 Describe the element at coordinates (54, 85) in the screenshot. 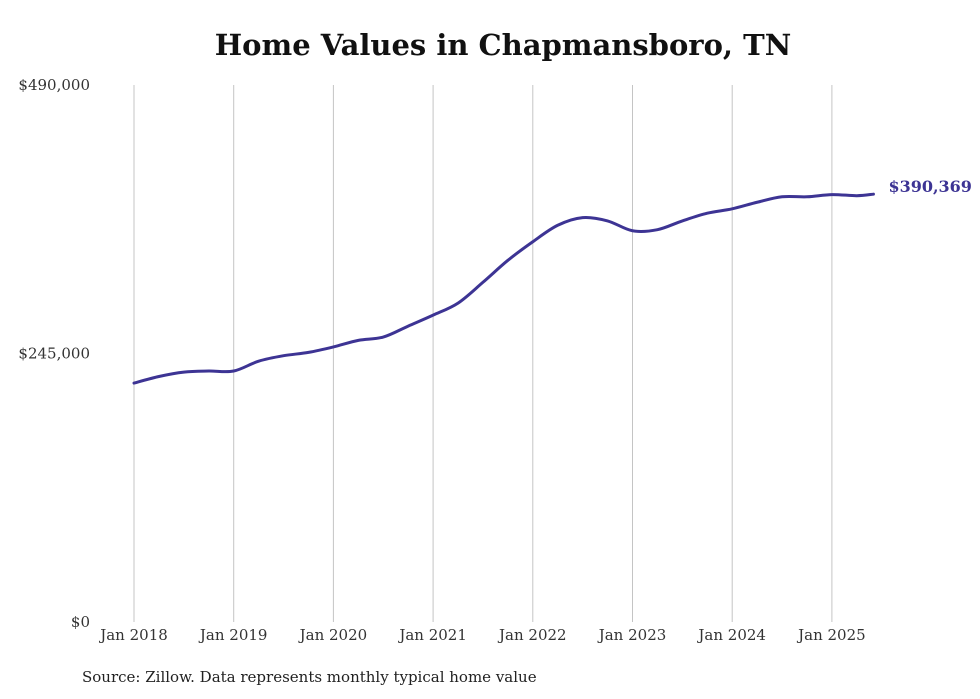

I see `y-tick-label: $490,000` at that location.